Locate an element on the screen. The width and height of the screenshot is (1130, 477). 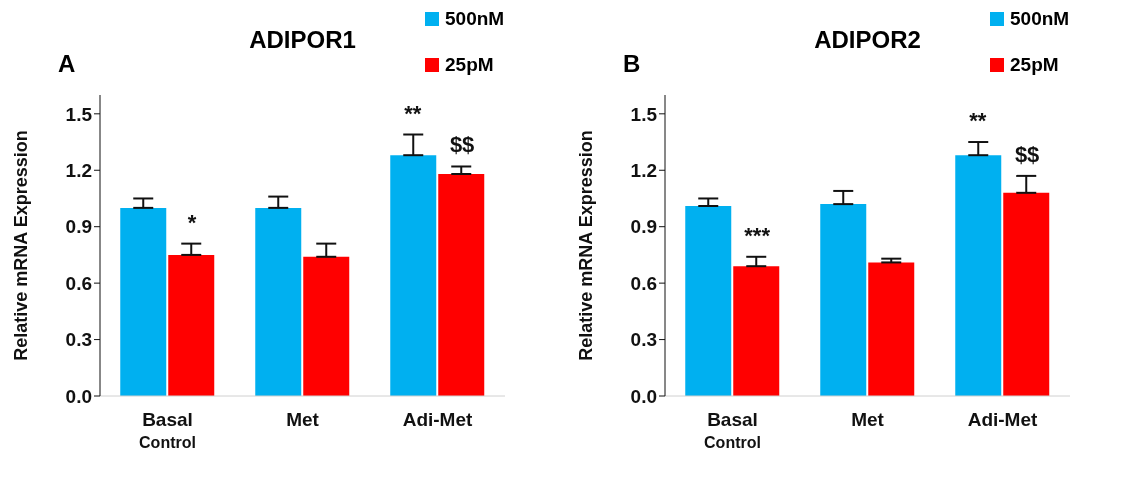
annotation: * is located at coordinates (192, 222).